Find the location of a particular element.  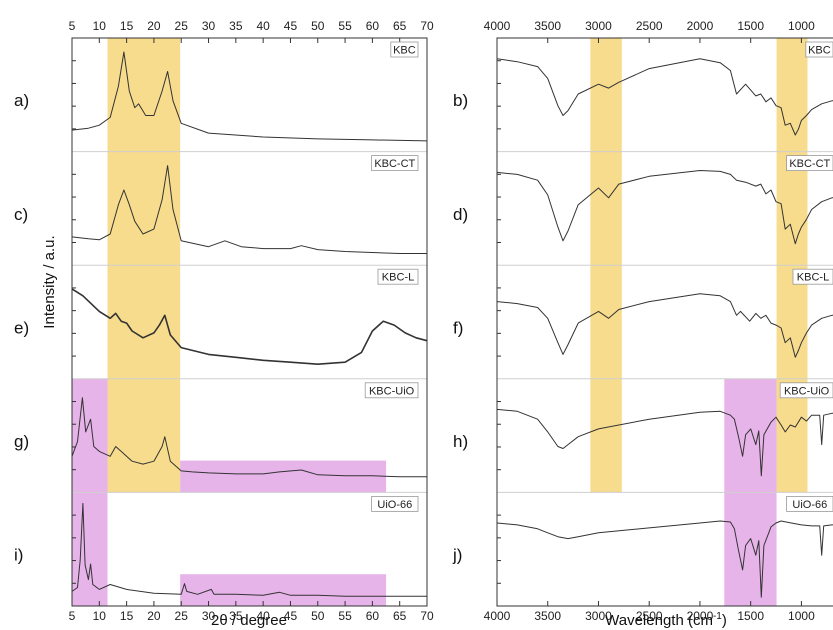

x-tick-label-top: 70 is located at coordinates (427, 26).